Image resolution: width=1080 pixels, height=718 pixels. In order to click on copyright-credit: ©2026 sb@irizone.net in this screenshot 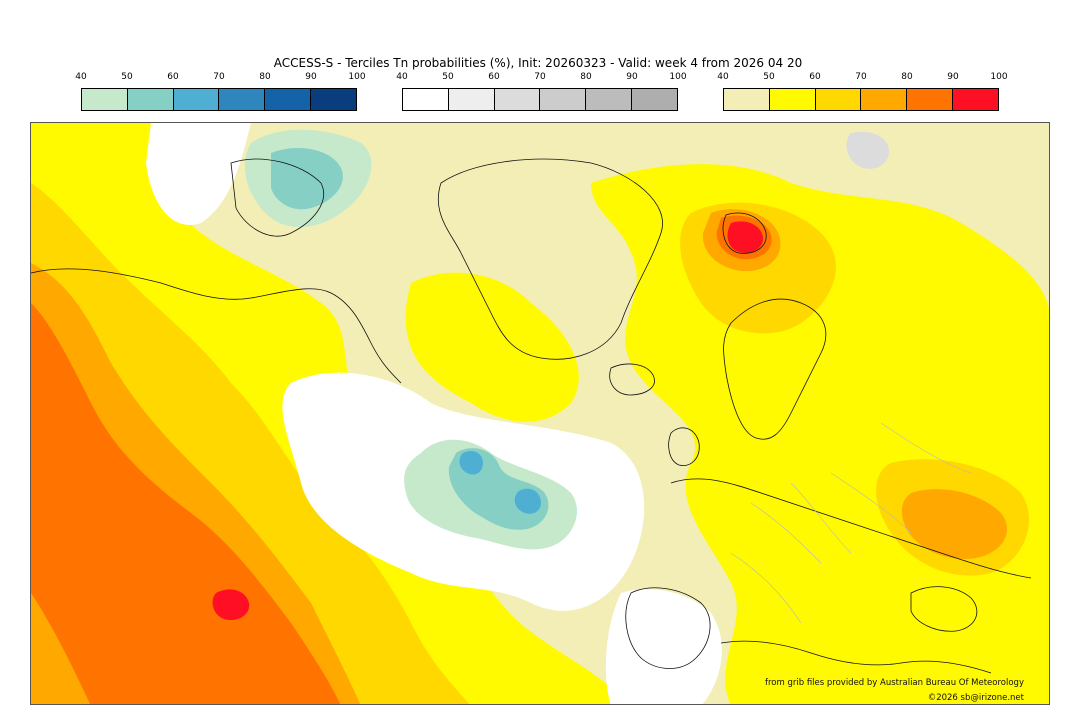, I will do `click(975, 698)`.